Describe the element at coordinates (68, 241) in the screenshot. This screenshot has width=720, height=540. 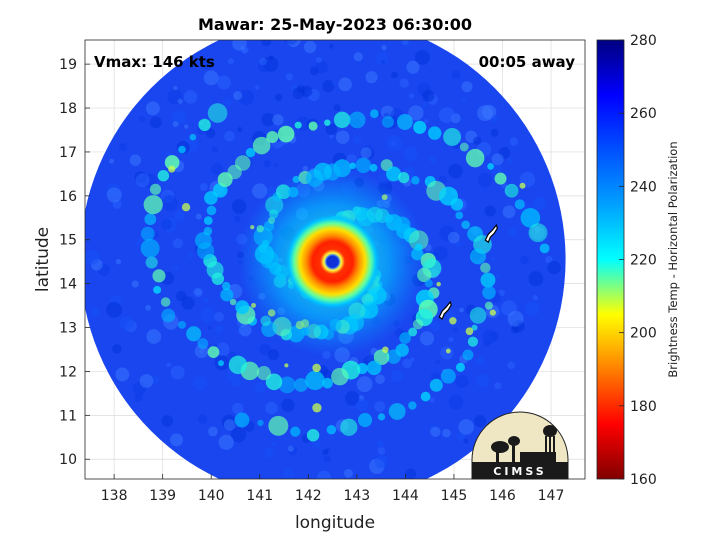
I see `y-tick-label: 15` at that location.